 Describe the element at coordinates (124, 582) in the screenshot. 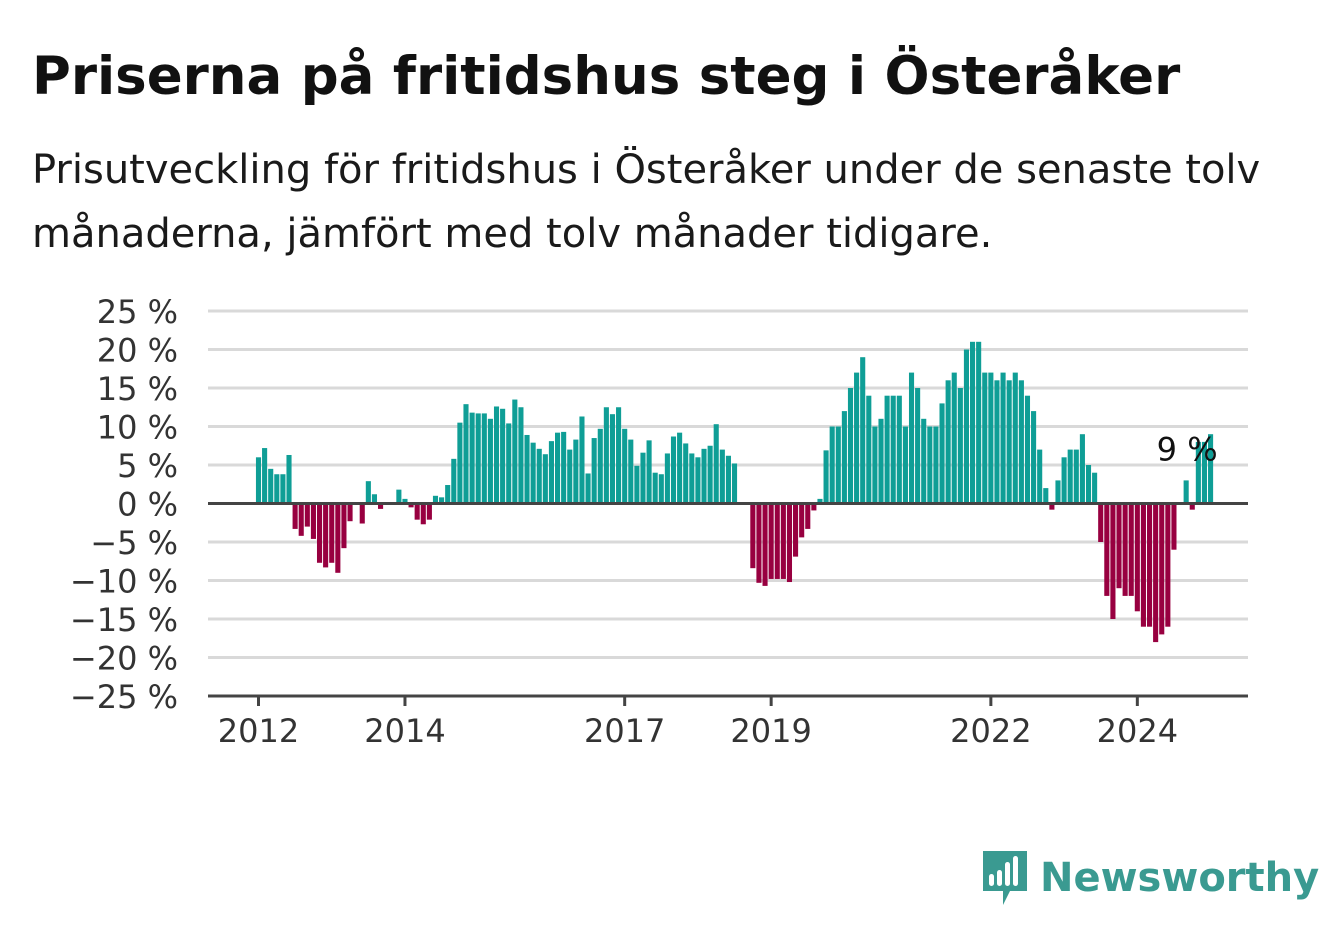

I see `y-tick-label: −10 %` at that location.